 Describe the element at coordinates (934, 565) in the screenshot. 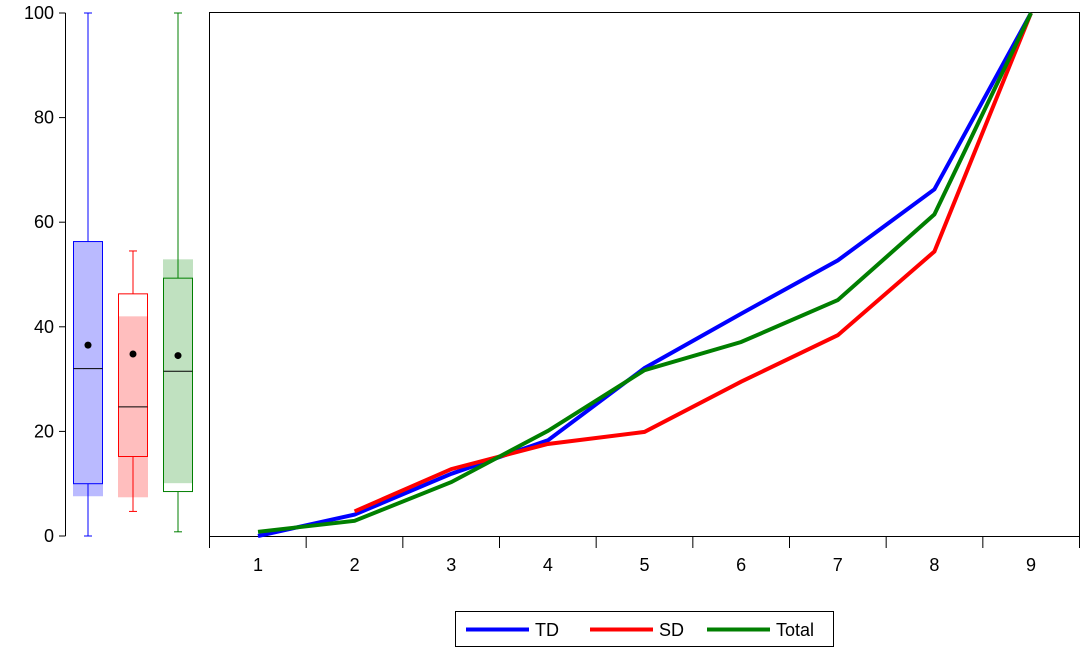

I see `x-tick-label: 8` at that location.